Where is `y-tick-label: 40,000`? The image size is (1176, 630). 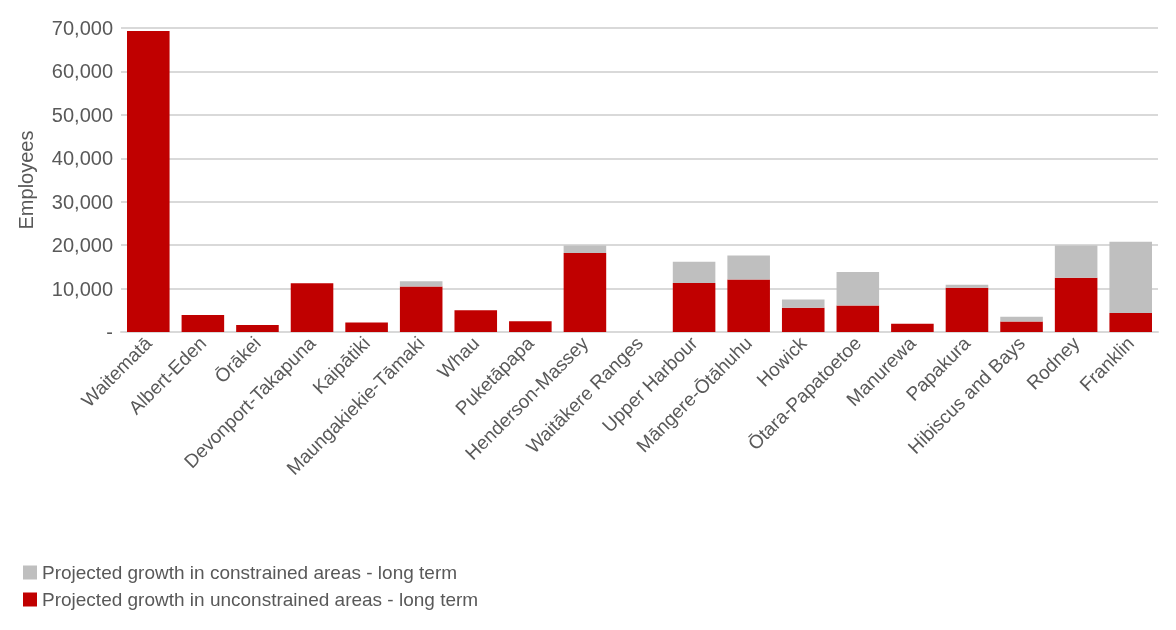 y-tick-label: 40,000 is located at coordinates (82, 158).